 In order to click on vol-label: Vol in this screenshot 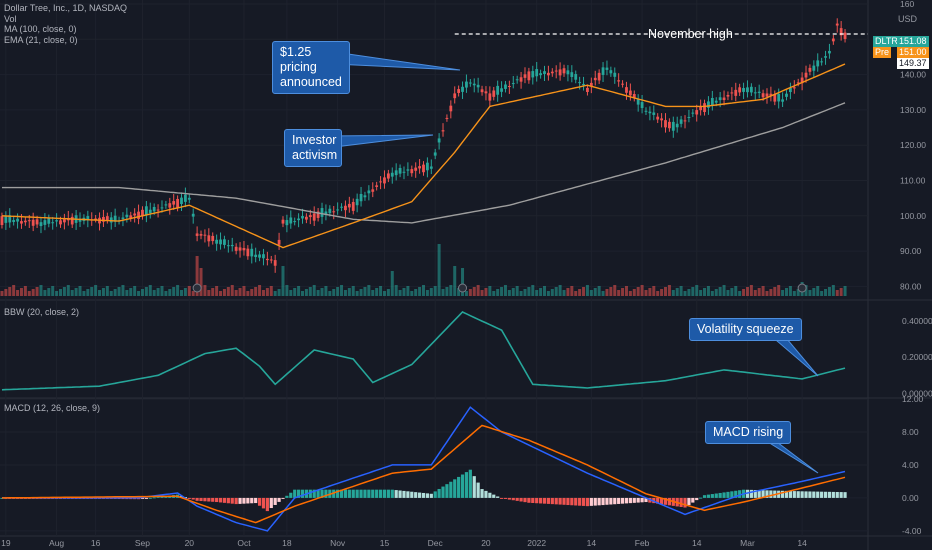, I will do `click(10, 18)`.